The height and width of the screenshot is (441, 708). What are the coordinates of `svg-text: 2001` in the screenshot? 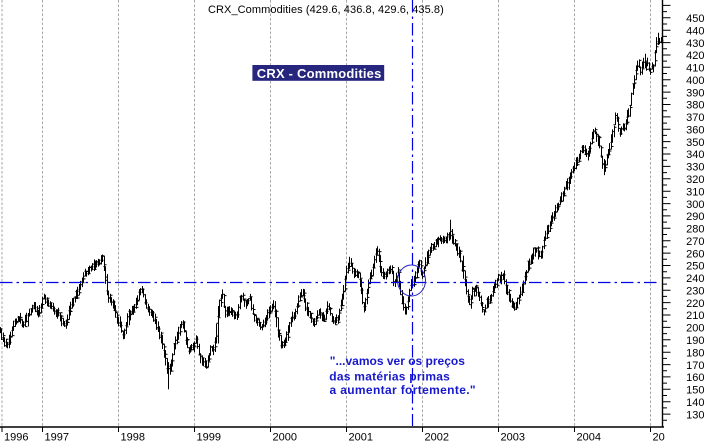 It's located at (361, 436).